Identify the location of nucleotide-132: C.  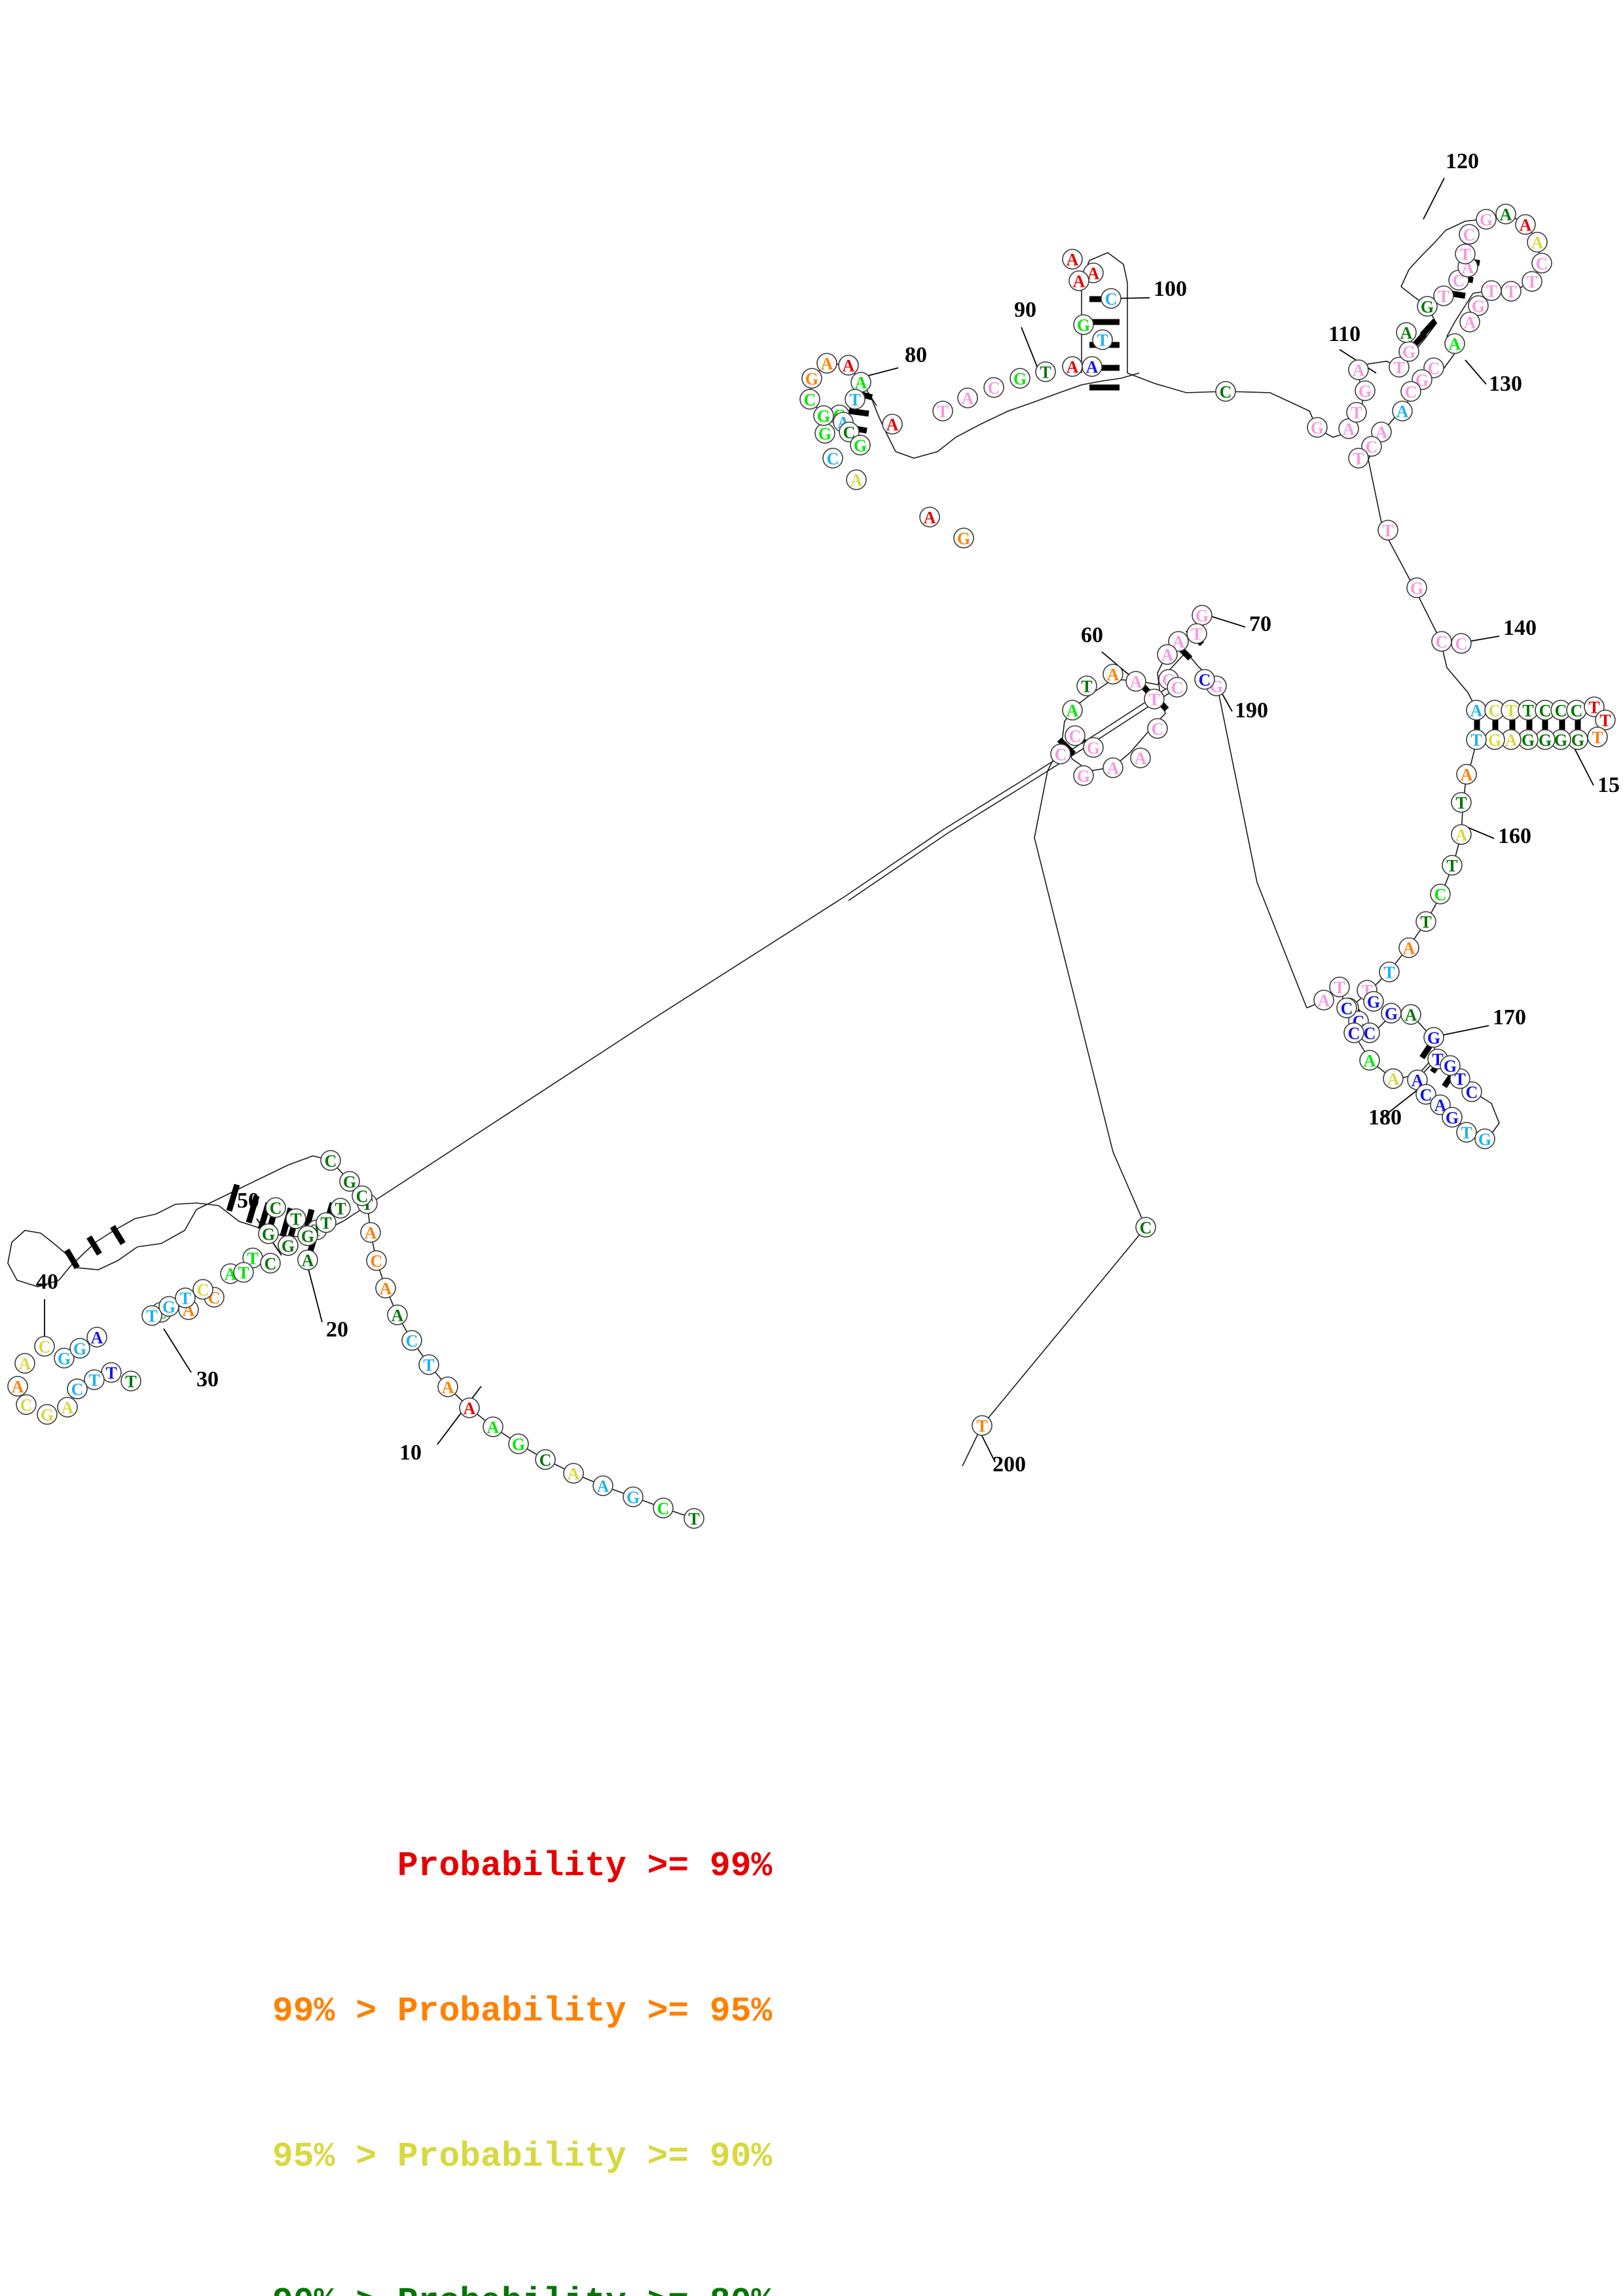
(1410, 391).